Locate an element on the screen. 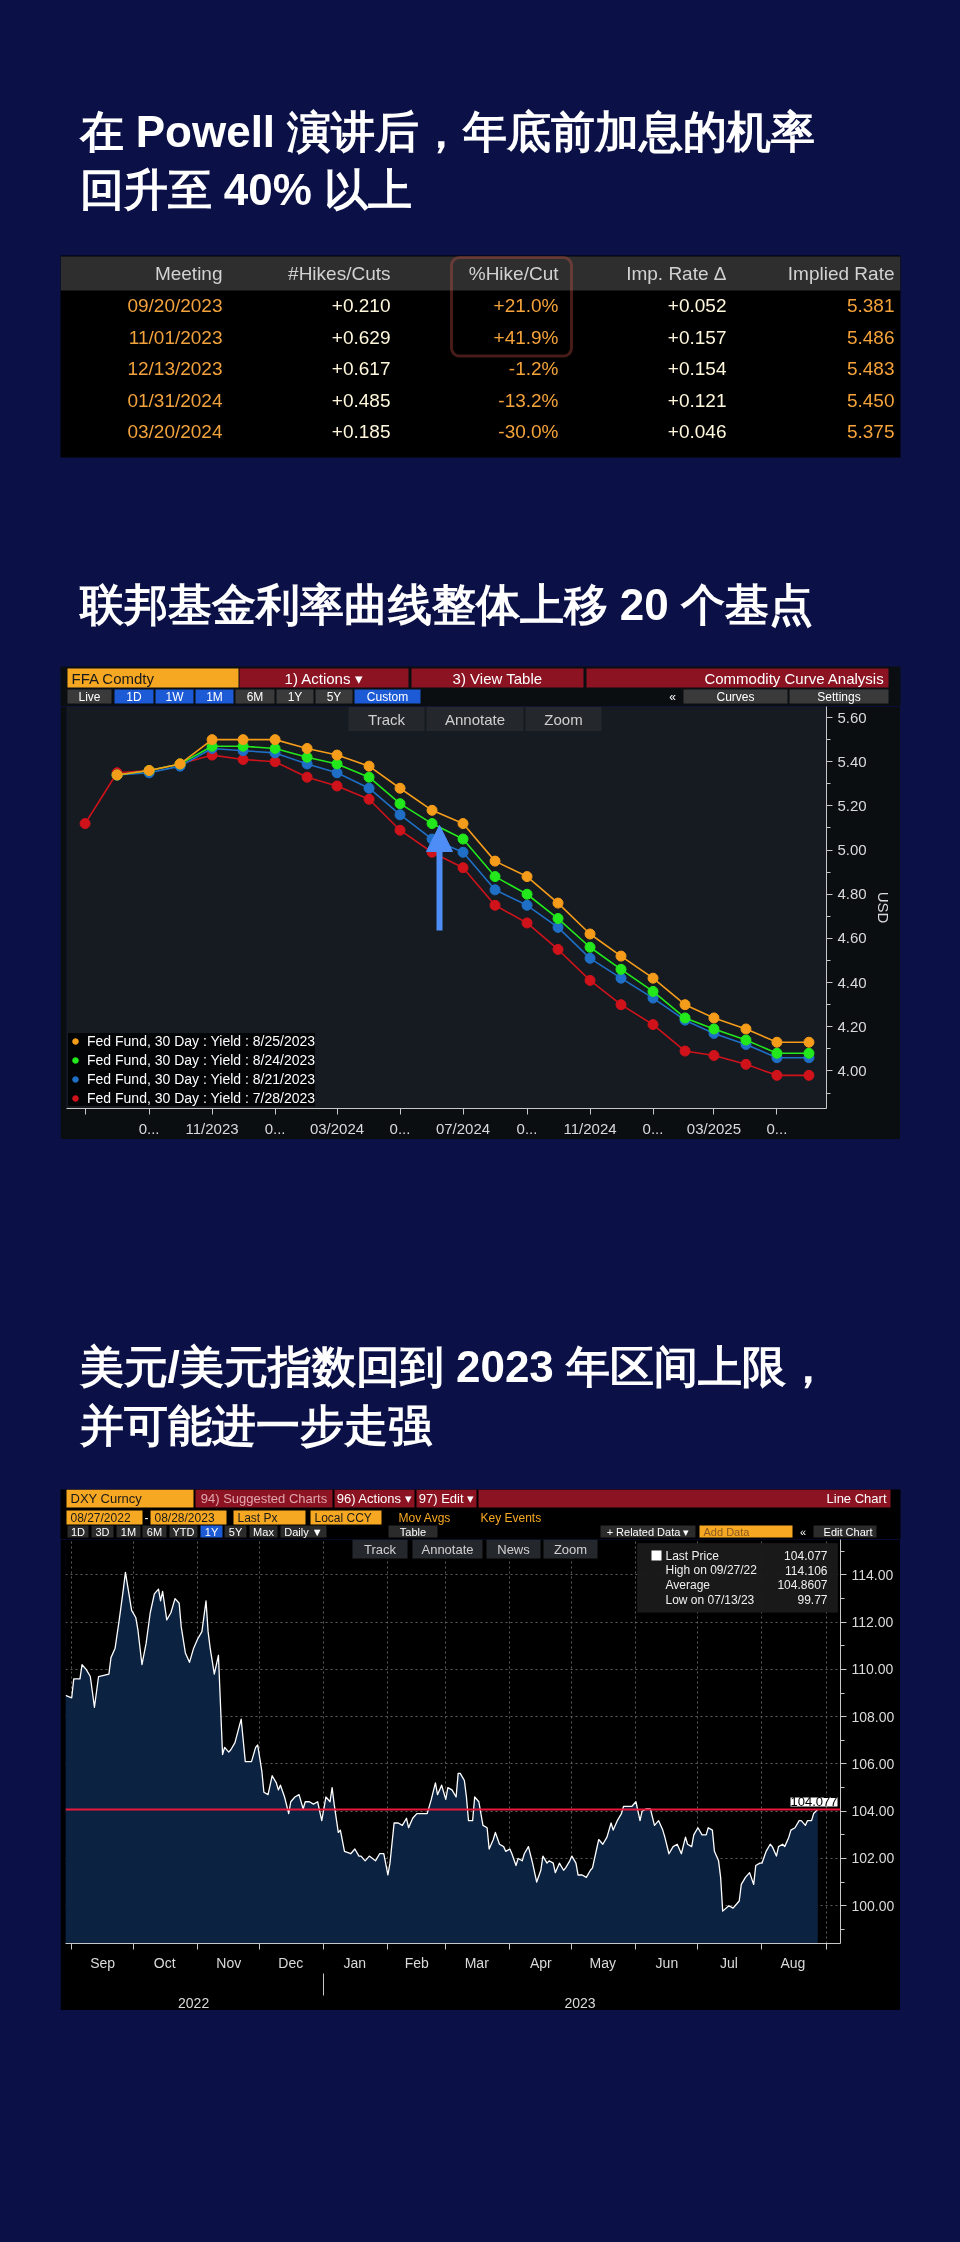 This screenshot has width=960, height=2242. y-tick-label: 114.00 is located at coordinates (872, 1574).